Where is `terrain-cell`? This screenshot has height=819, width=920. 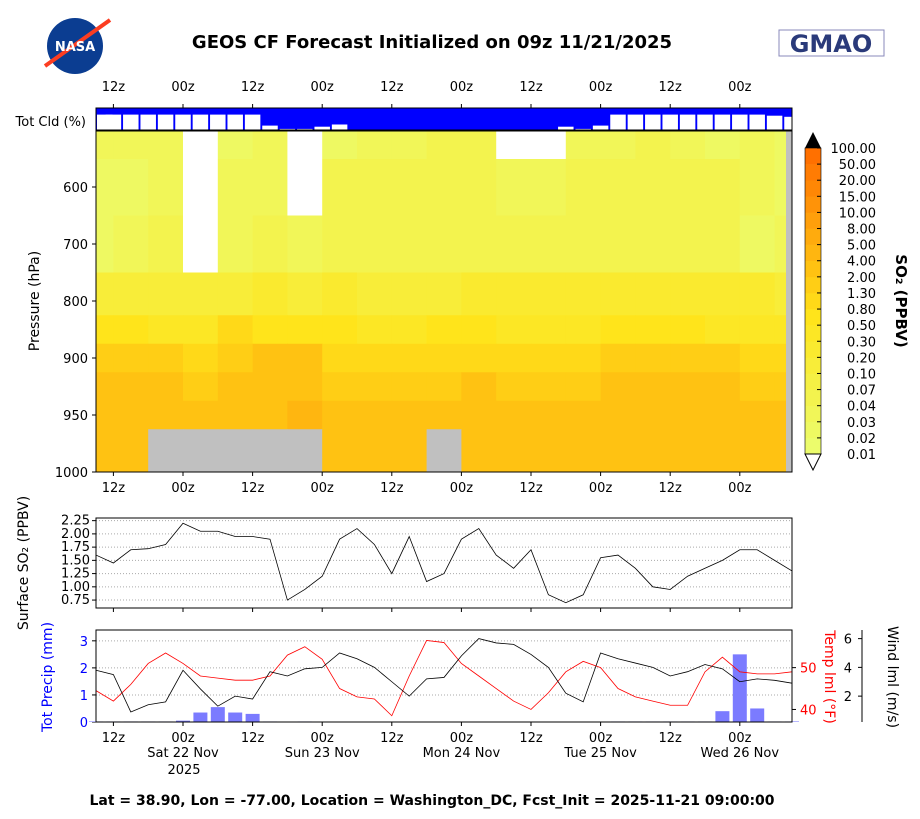
terrain-cell is located at coordinates (166, 444).